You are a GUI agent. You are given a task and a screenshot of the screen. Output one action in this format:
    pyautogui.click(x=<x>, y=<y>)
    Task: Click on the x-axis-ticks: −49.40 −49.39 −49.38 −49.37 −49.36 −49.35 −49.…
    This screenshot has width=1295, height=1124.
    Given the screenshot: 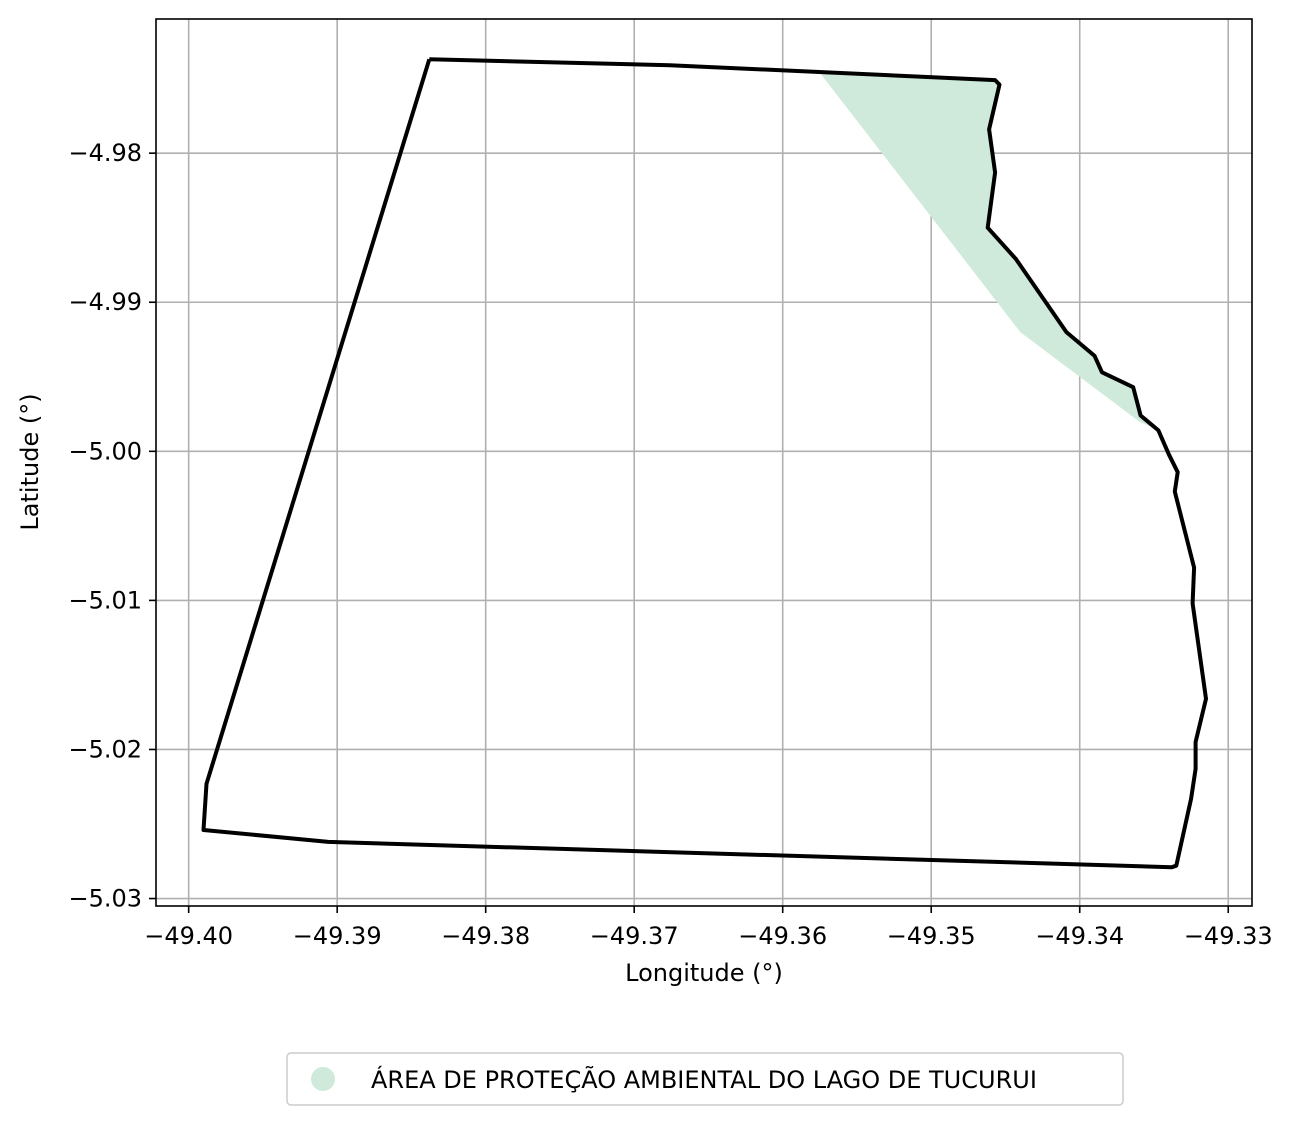 What is the action you would take?
    pyautogui.click(x=708, y=928)
    